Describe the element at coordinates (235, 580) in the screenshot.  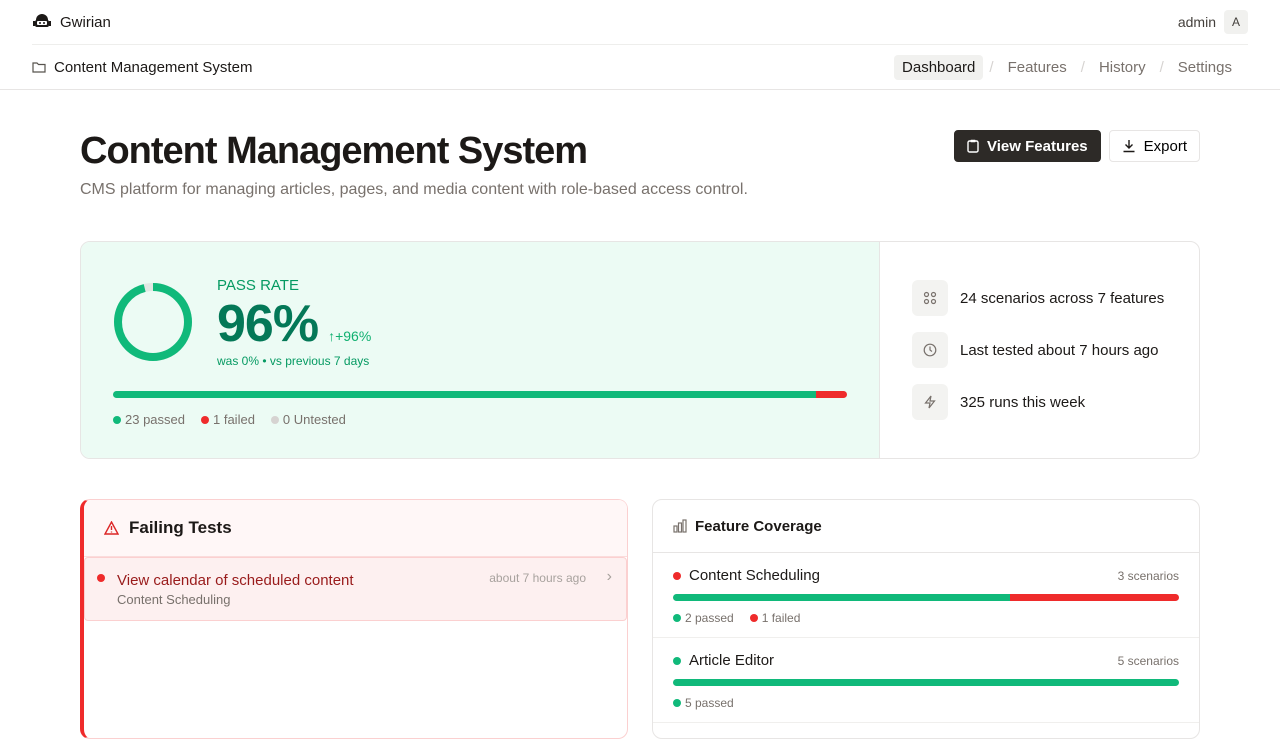
I see `failing-test-name: View calendar of scheduled content` at that location.